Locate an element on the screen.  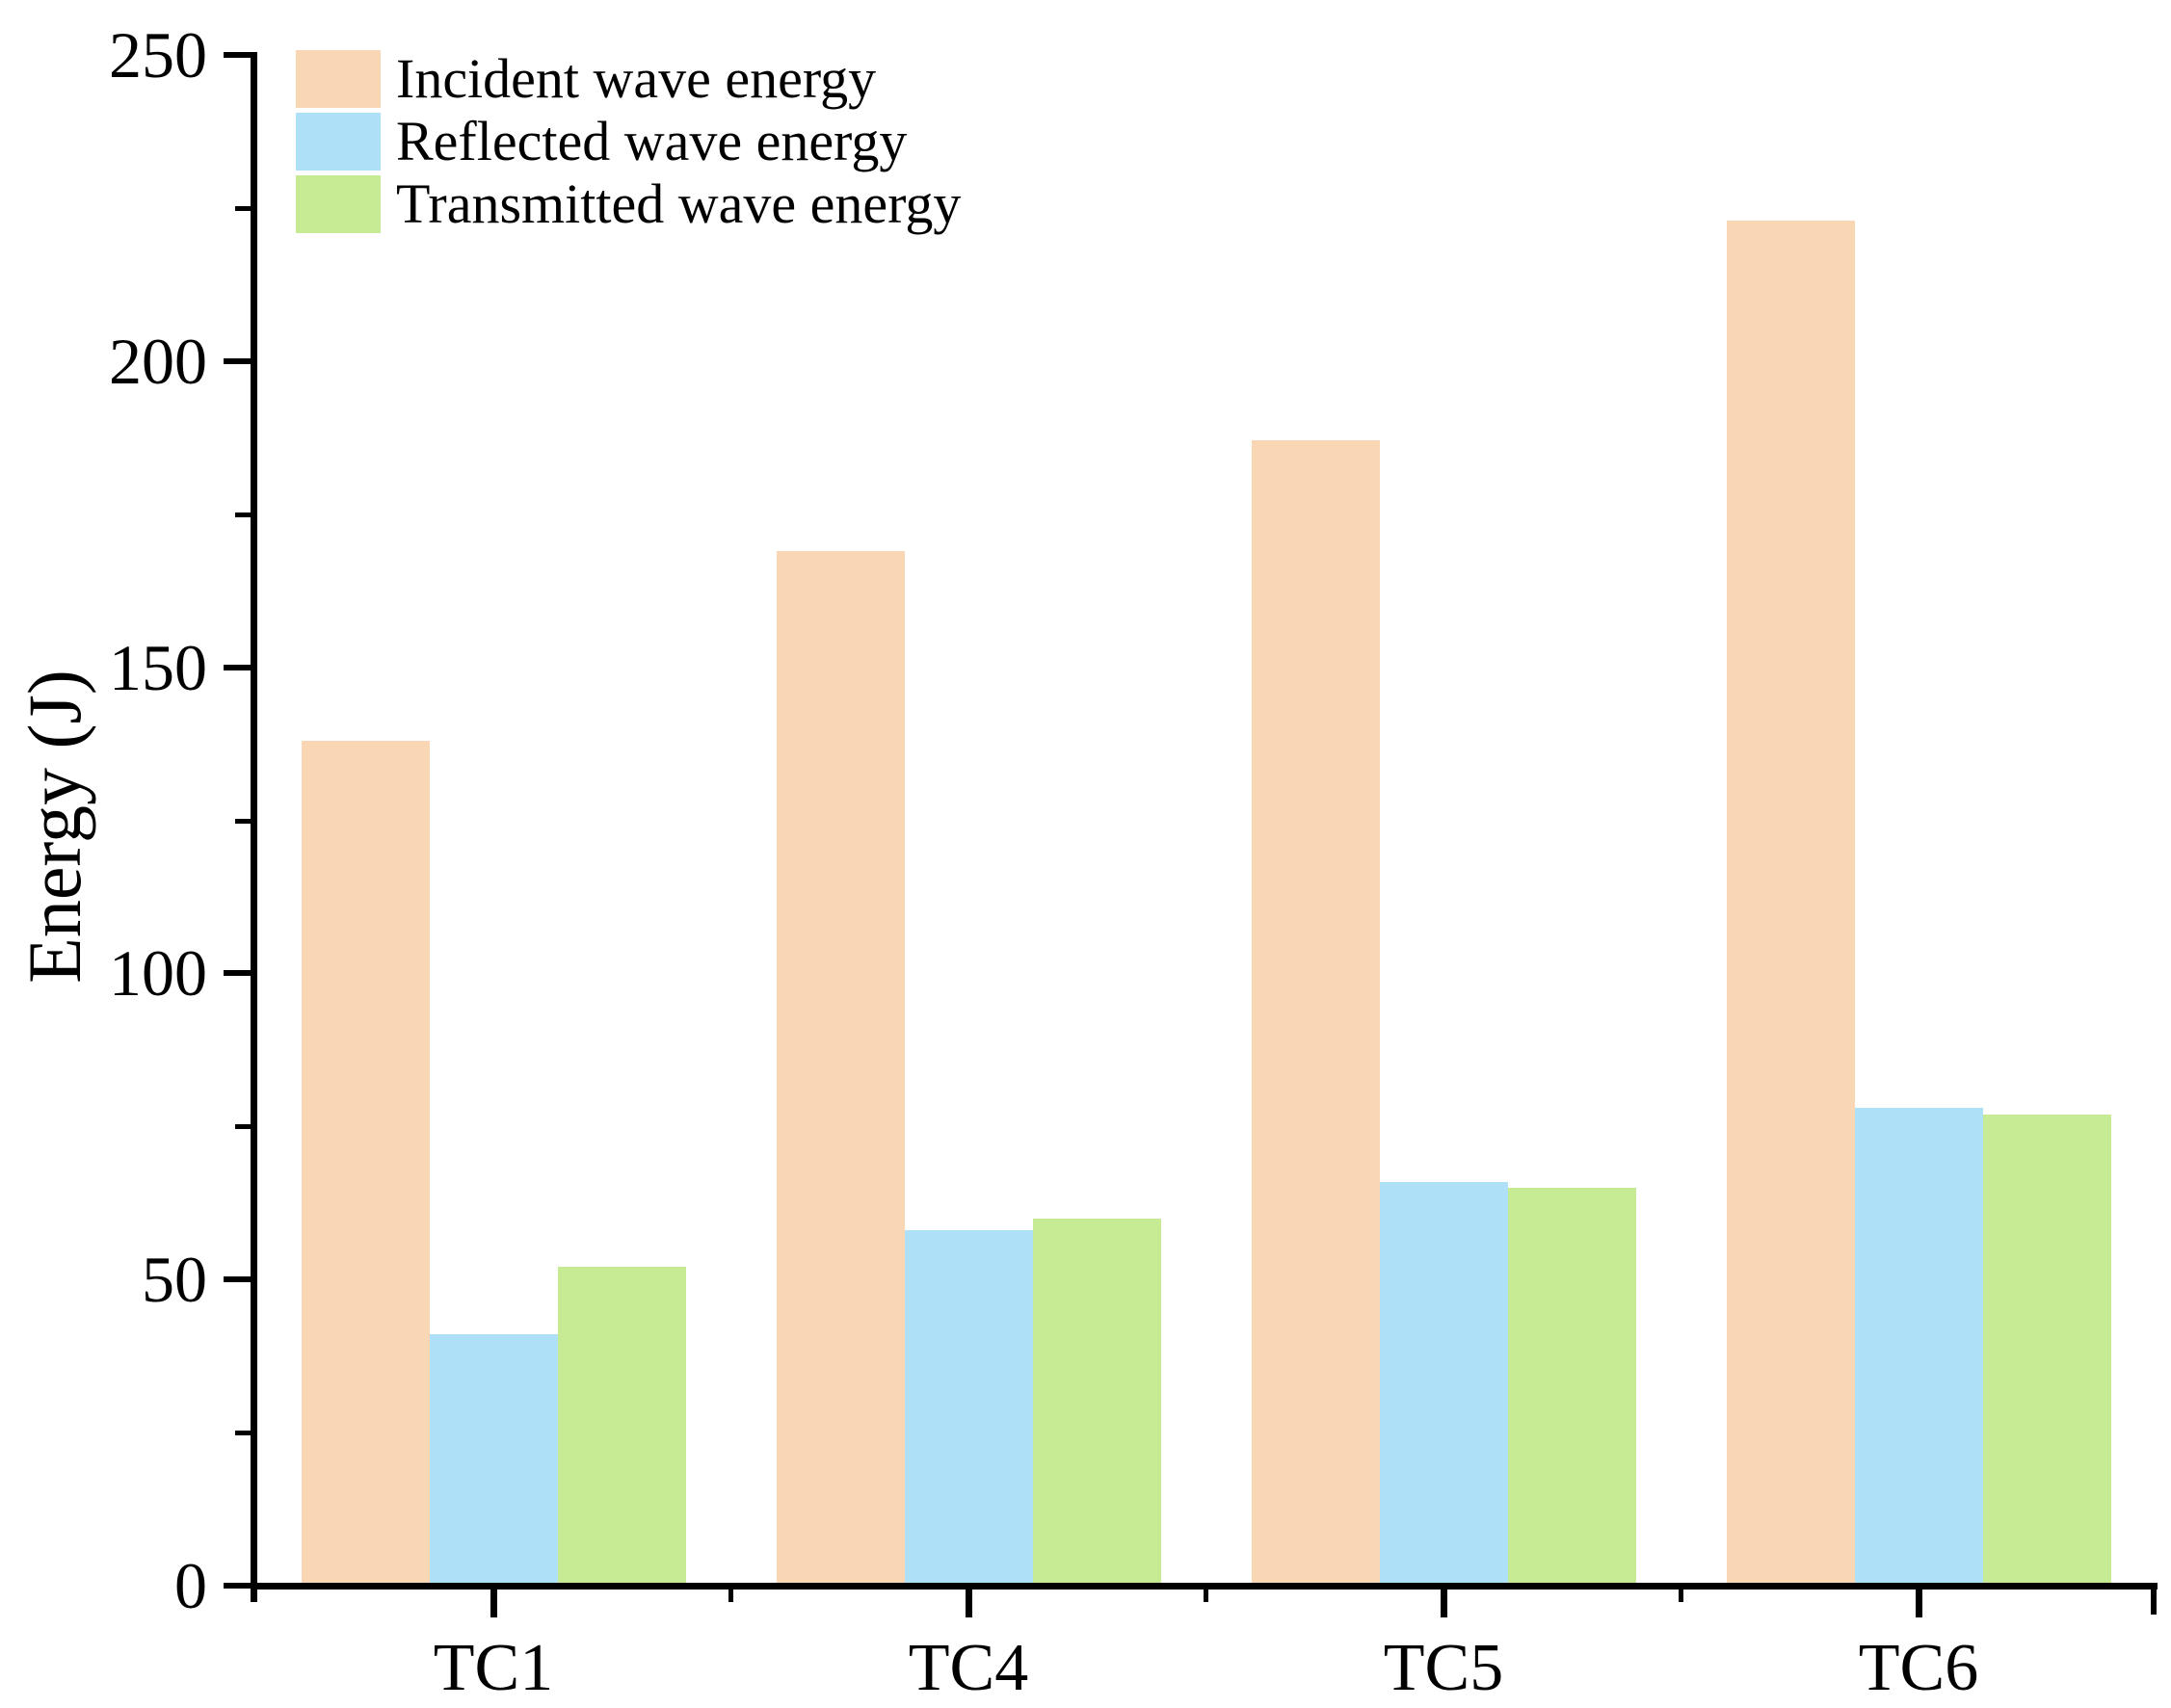
y-tick-label-150: 150 is located at coordinates (158, 667).